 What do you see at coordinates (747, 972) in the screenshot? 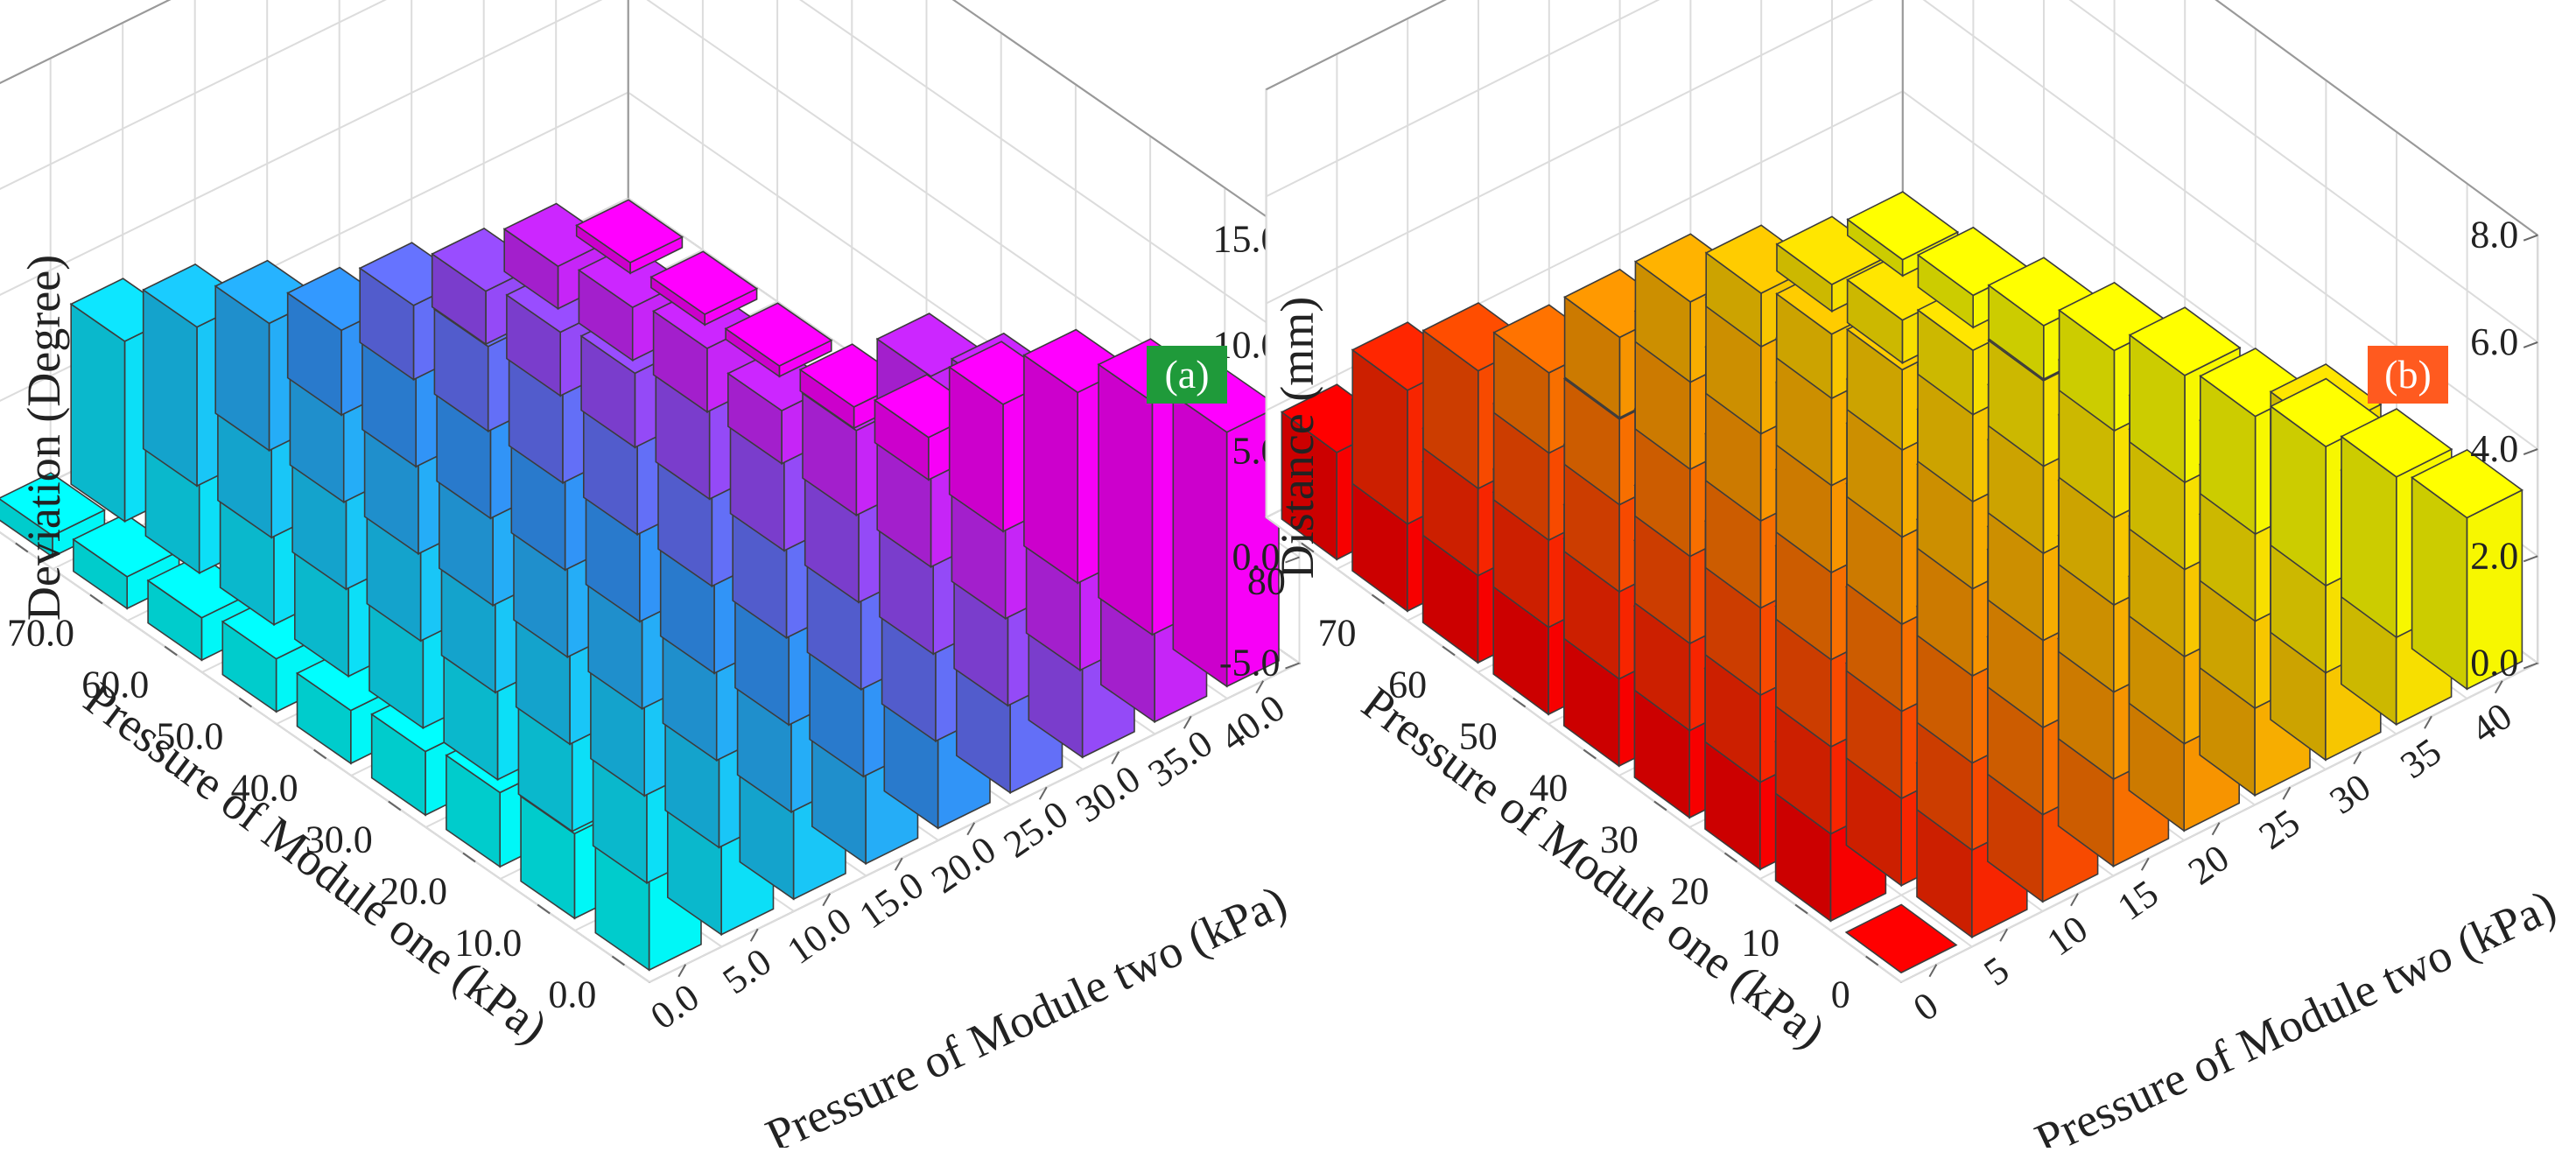
I see `y-tick-label: 5.0` at bounding box center [747, 972].